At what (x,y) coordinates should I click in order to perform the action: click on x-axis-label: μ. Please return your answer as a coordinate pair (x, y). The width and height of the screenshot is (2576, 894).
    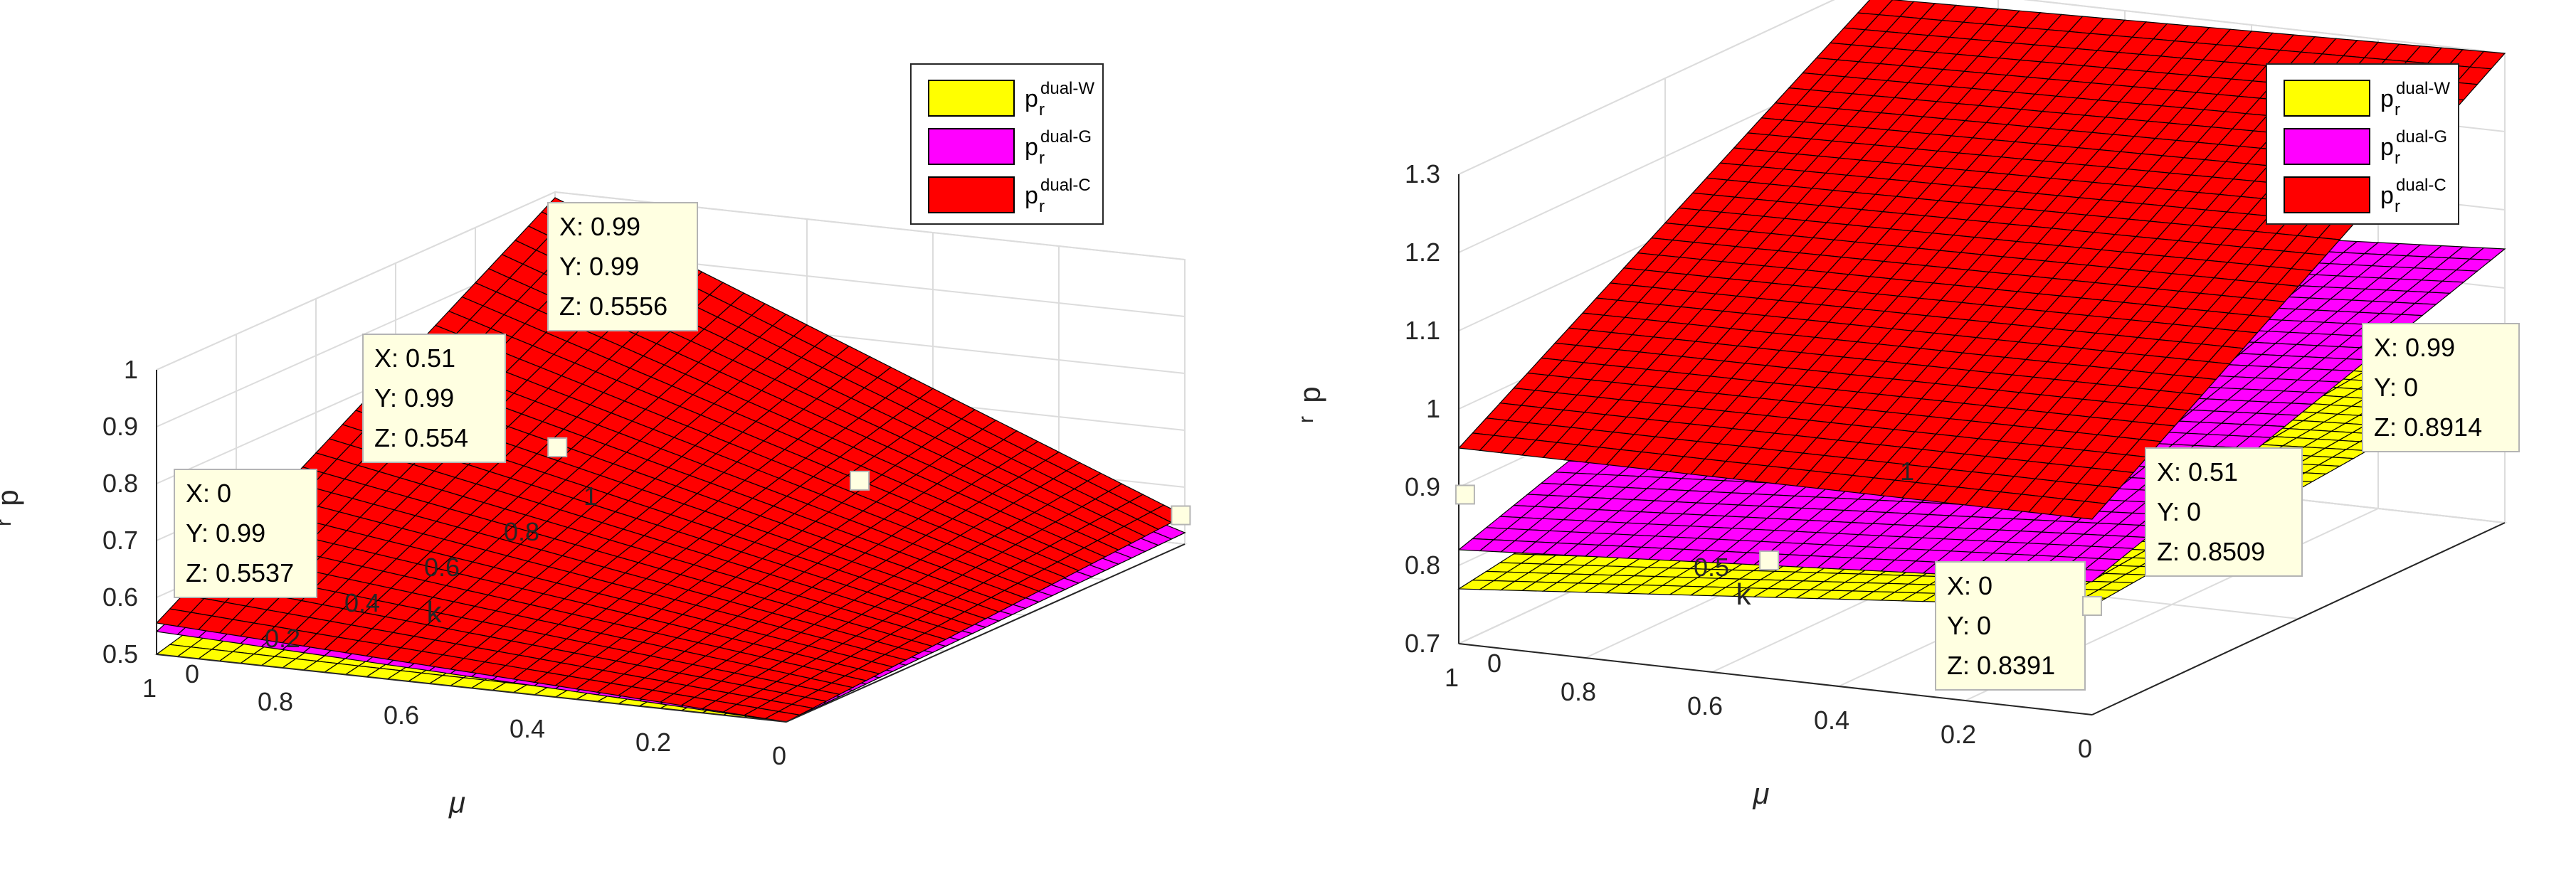
    Looking at the image, I should click on (456, 802).